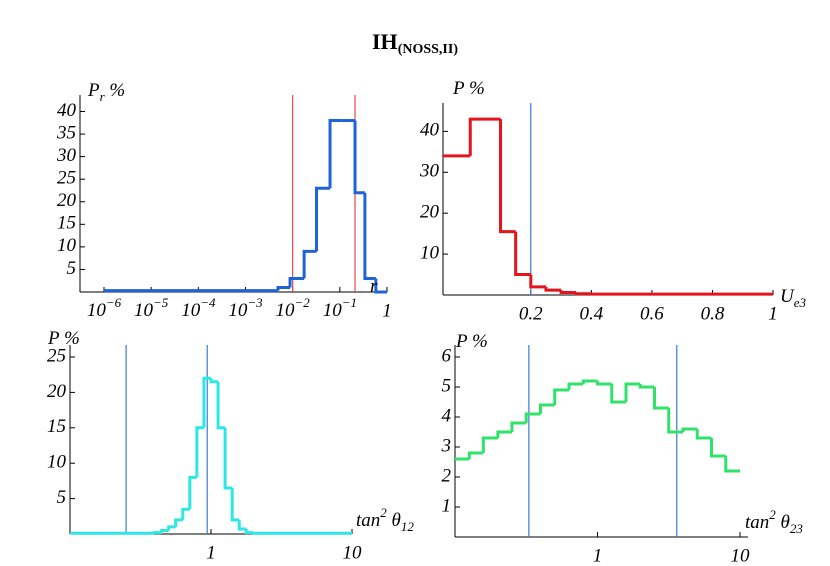  I want to click on x-tick-label: 0.8, so click(713, 313).